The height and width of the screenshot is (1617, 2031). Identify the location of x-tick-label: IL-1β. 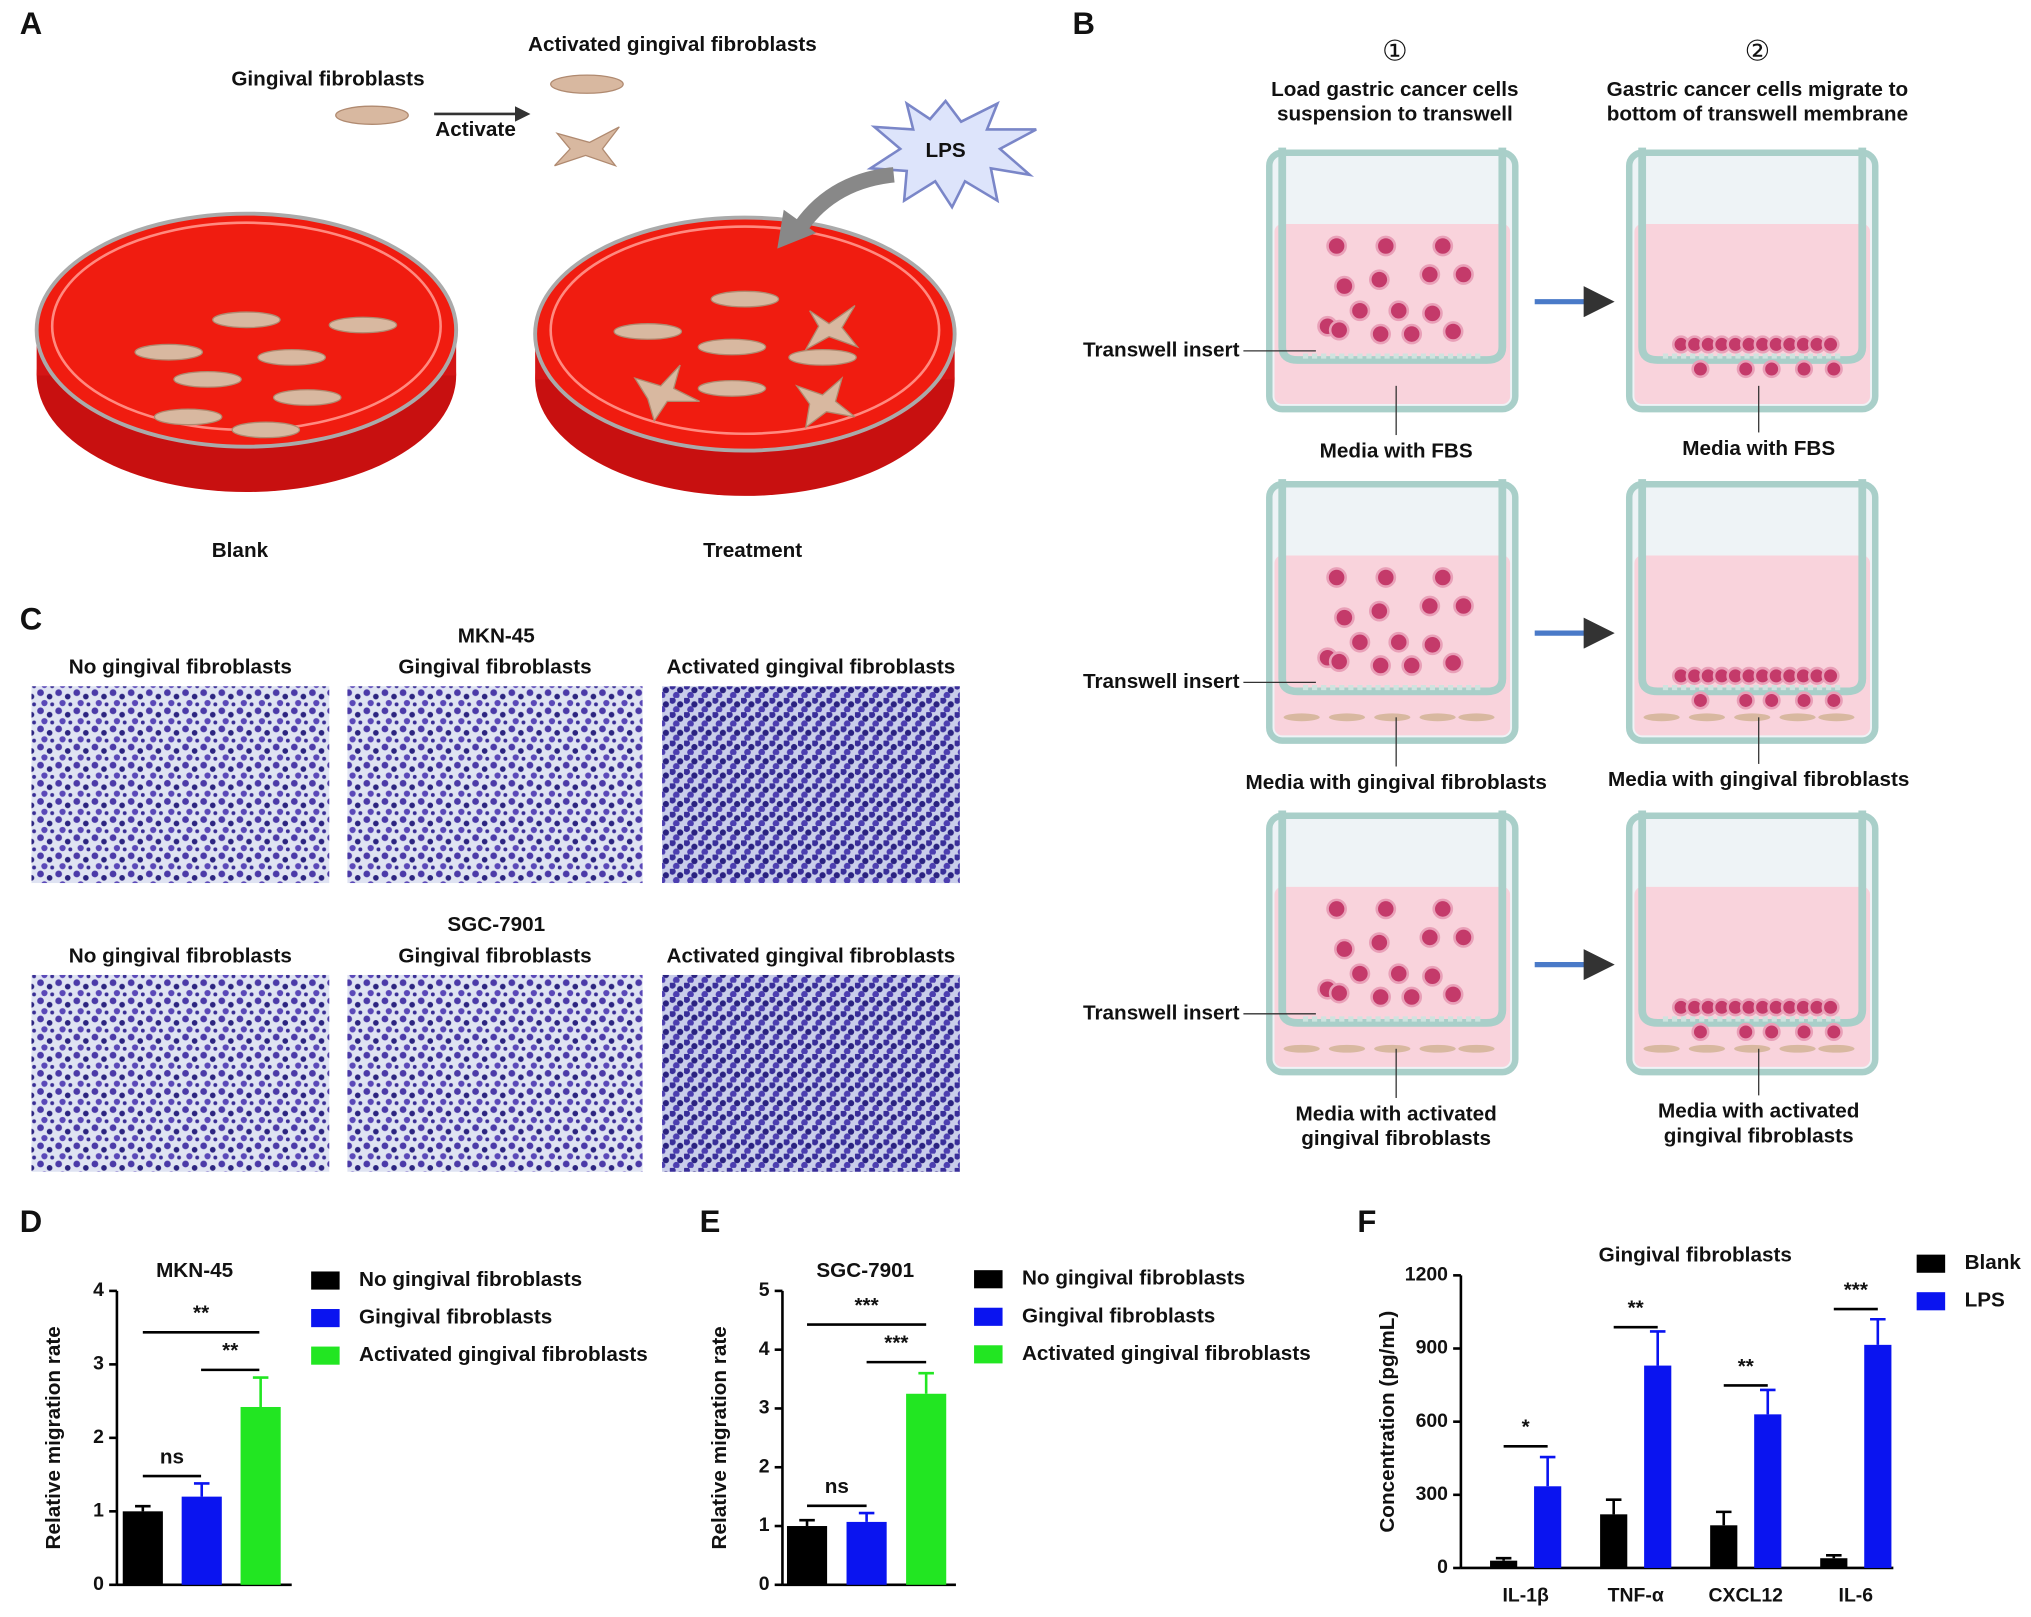
(1525, 1596).